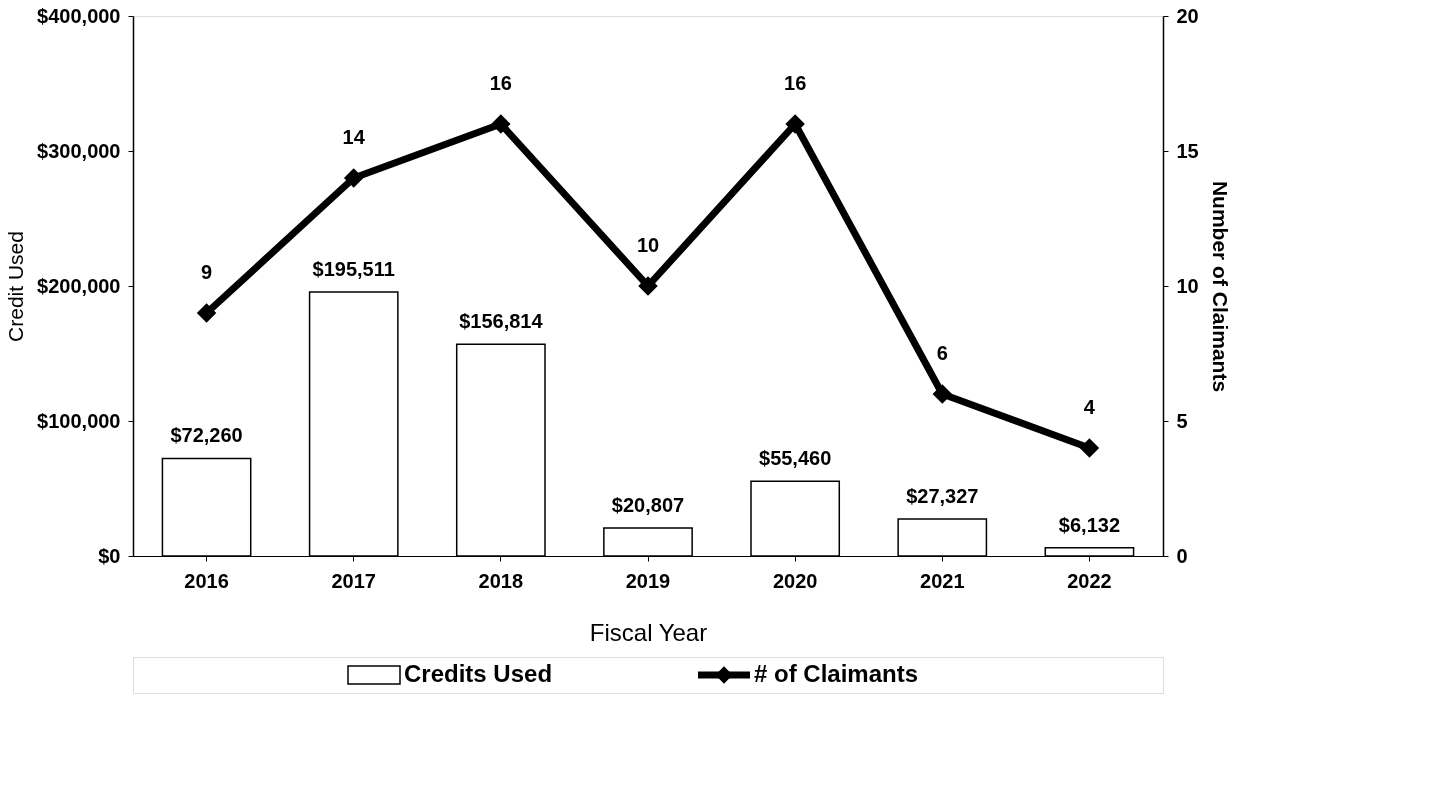 The image size is (1452, 802). What do you see at coordinates (109, 555) in the screenshot?
I see `y-tick-label: $0` at bounding box center [109, 555].